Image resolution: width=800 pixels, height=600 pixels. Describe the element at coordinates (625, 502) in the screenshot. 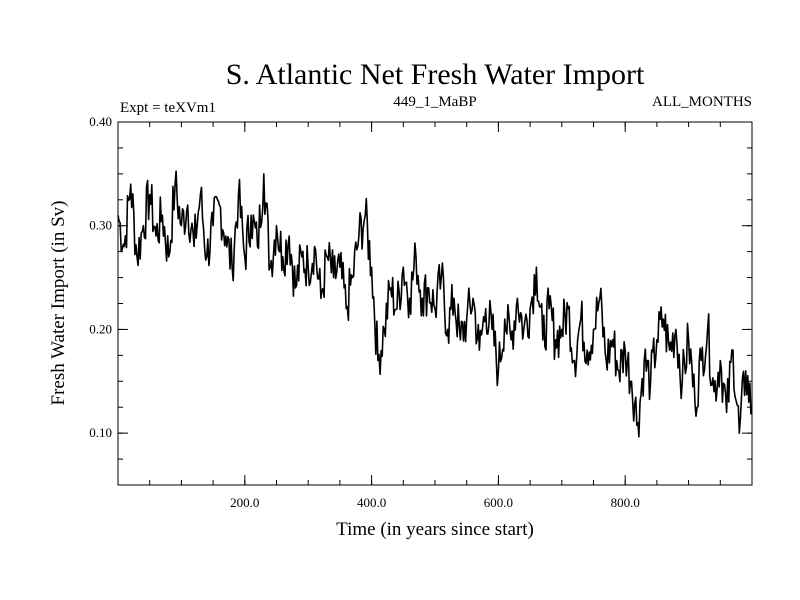

I see `x-tick-label: 800.0` at that location.